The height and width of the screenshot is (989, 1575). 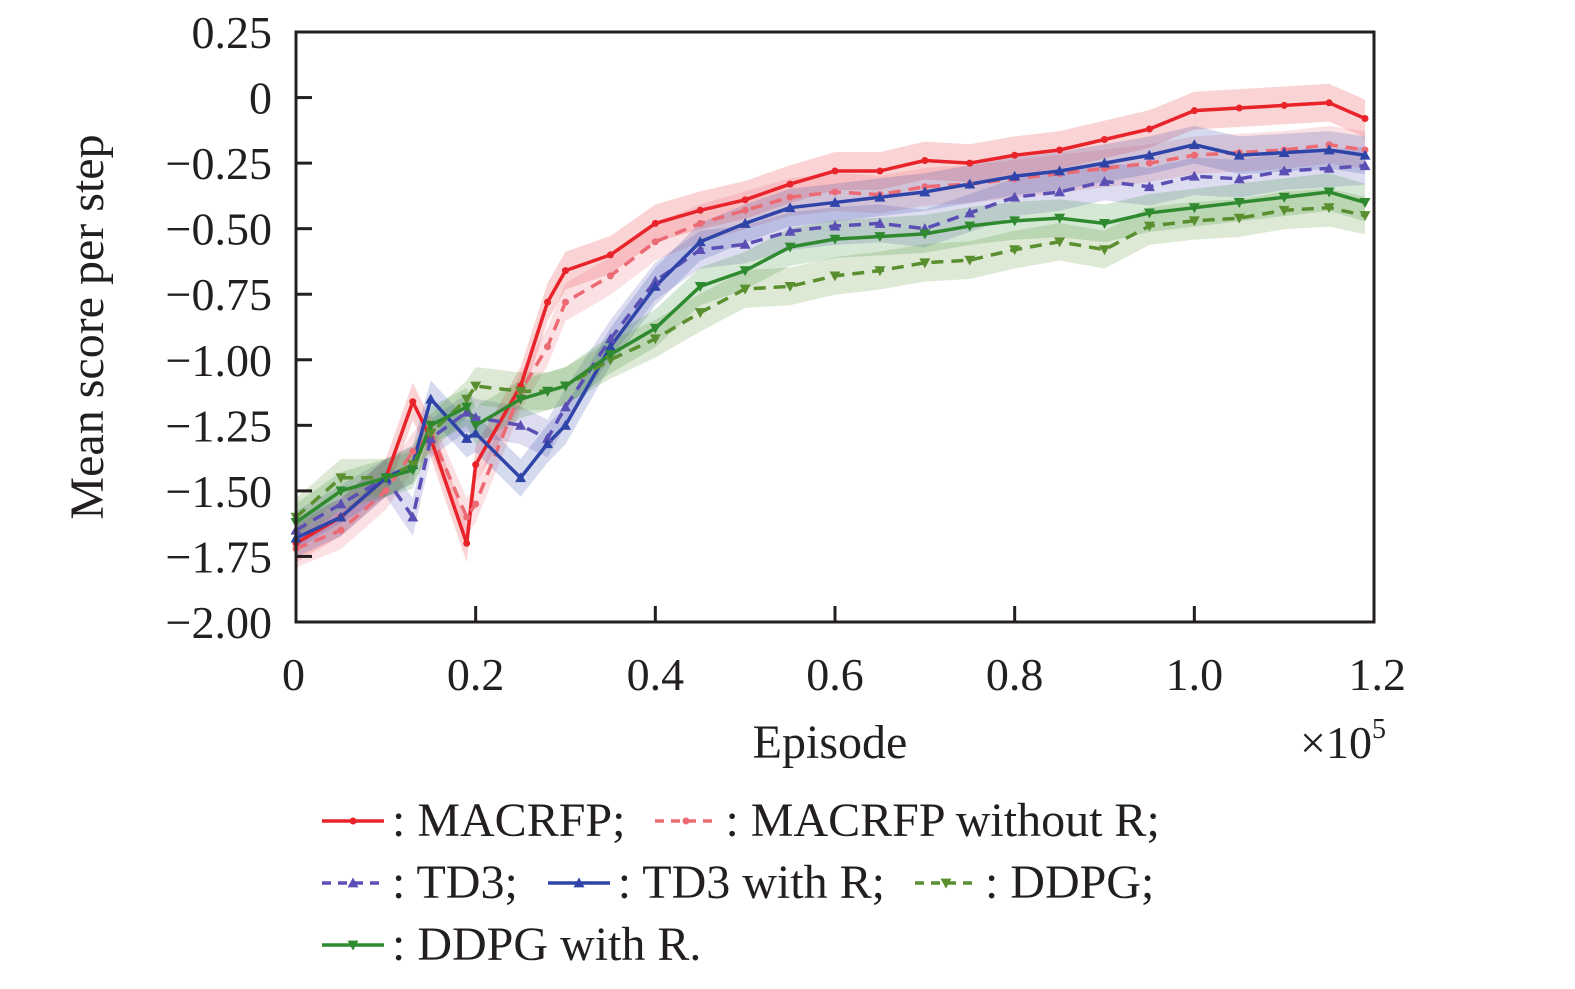 I want to click on y-tick-label: −0.50, so click(x=219, y=229).